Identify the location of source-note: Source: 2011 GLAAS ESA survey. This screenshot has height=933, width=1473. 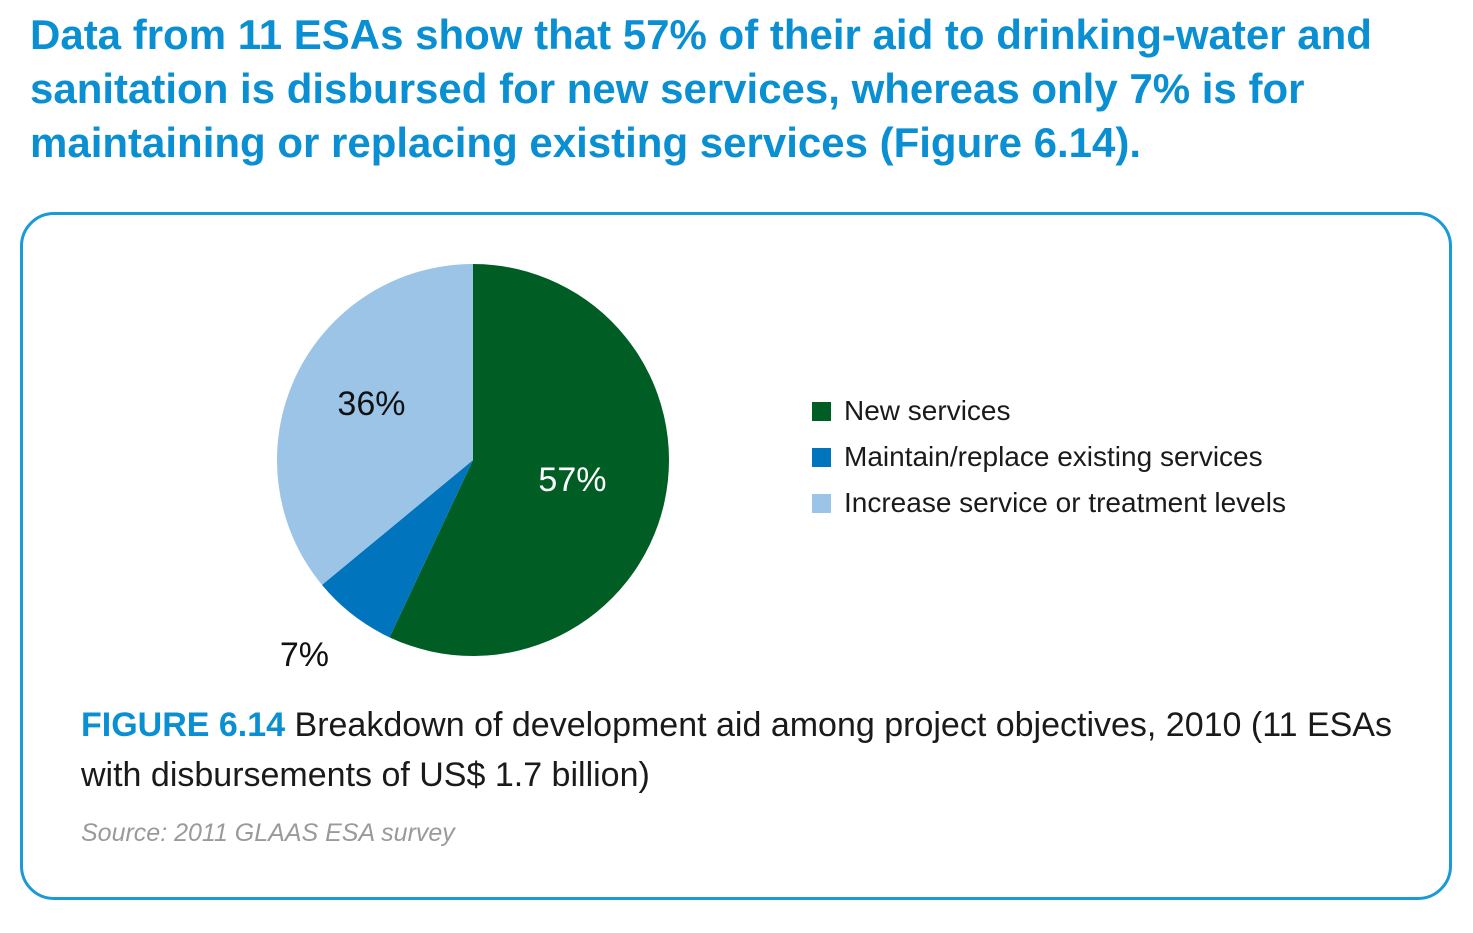
(268, 833).